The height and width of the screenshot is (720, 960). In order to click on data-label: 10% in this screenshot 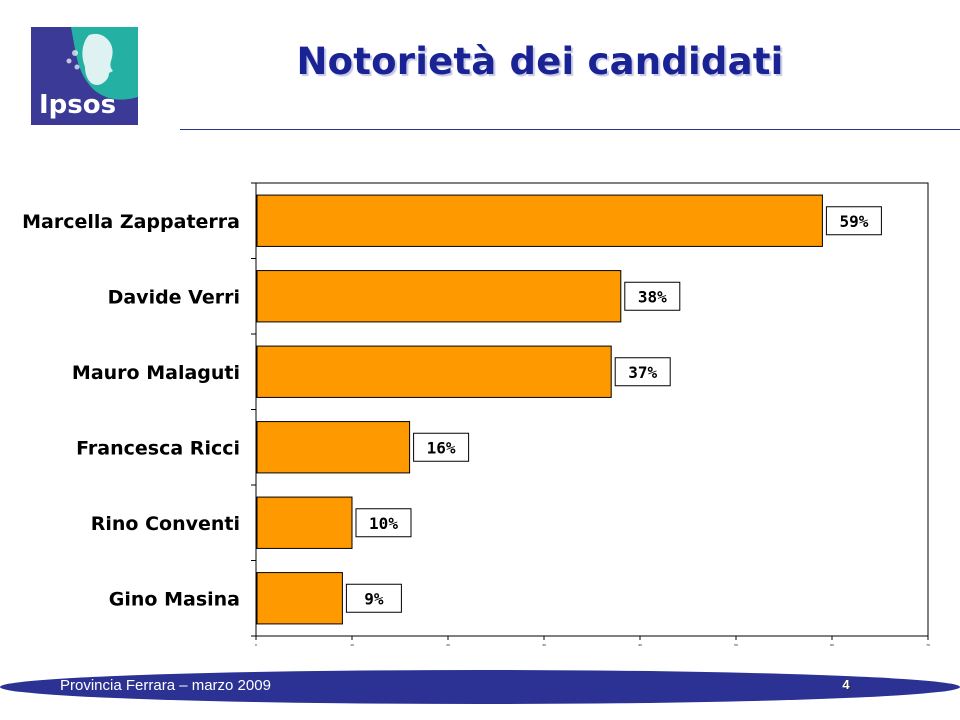, I will do `click(383, 523)`.